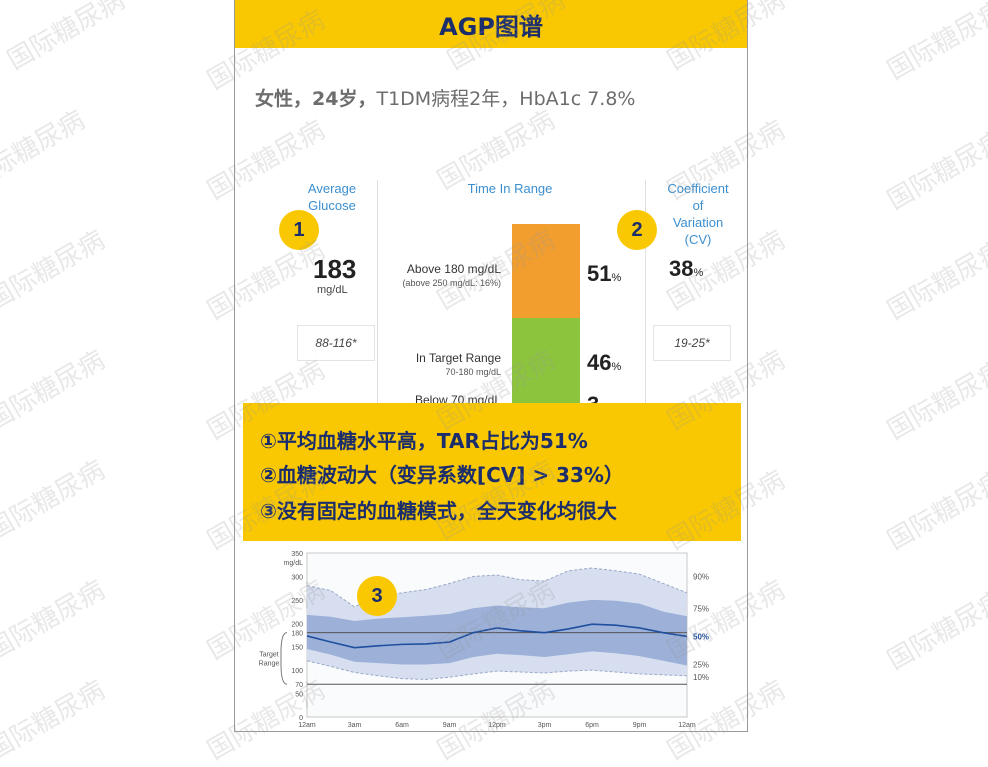 The image size is (988, 767). I want to click on tir-title: Time In Range, so click(510, 188).